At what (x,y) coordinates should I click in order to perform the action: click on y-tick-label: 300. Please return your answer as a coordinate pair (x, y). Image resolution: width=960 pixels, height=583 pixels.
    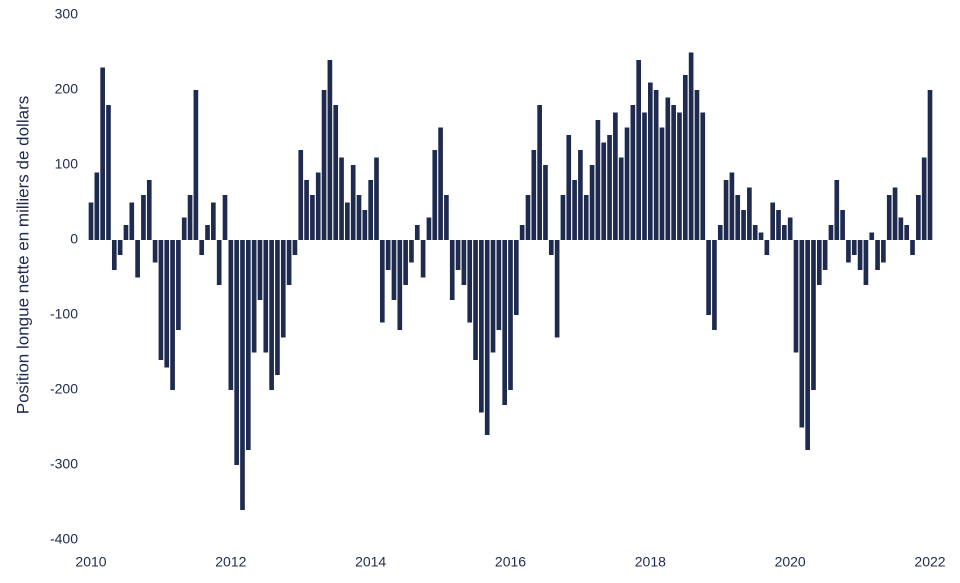
    Looking at the image, I should click on (67, 14).